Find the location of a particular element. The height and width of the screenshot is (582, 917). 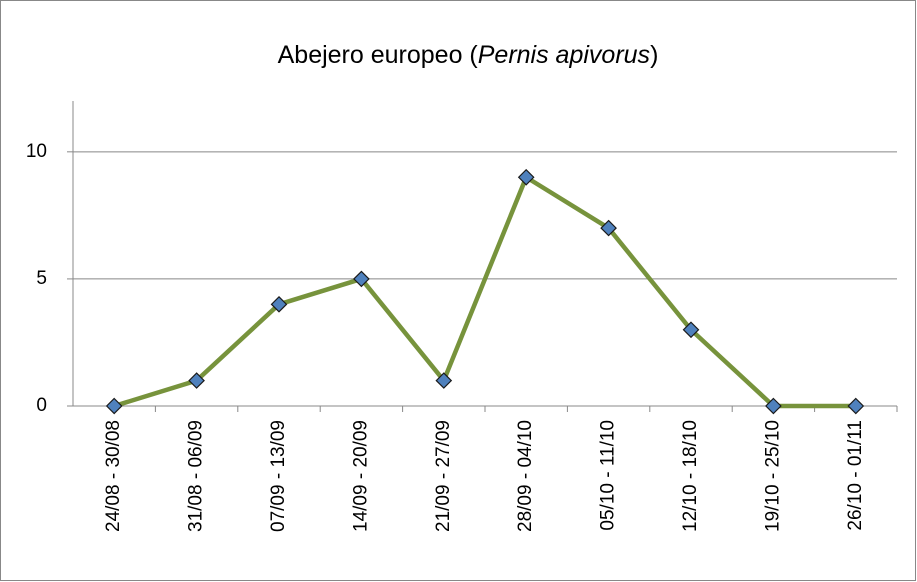

x-tick-label: 12/10 - 18/10 is located at coordinates (690, 476).